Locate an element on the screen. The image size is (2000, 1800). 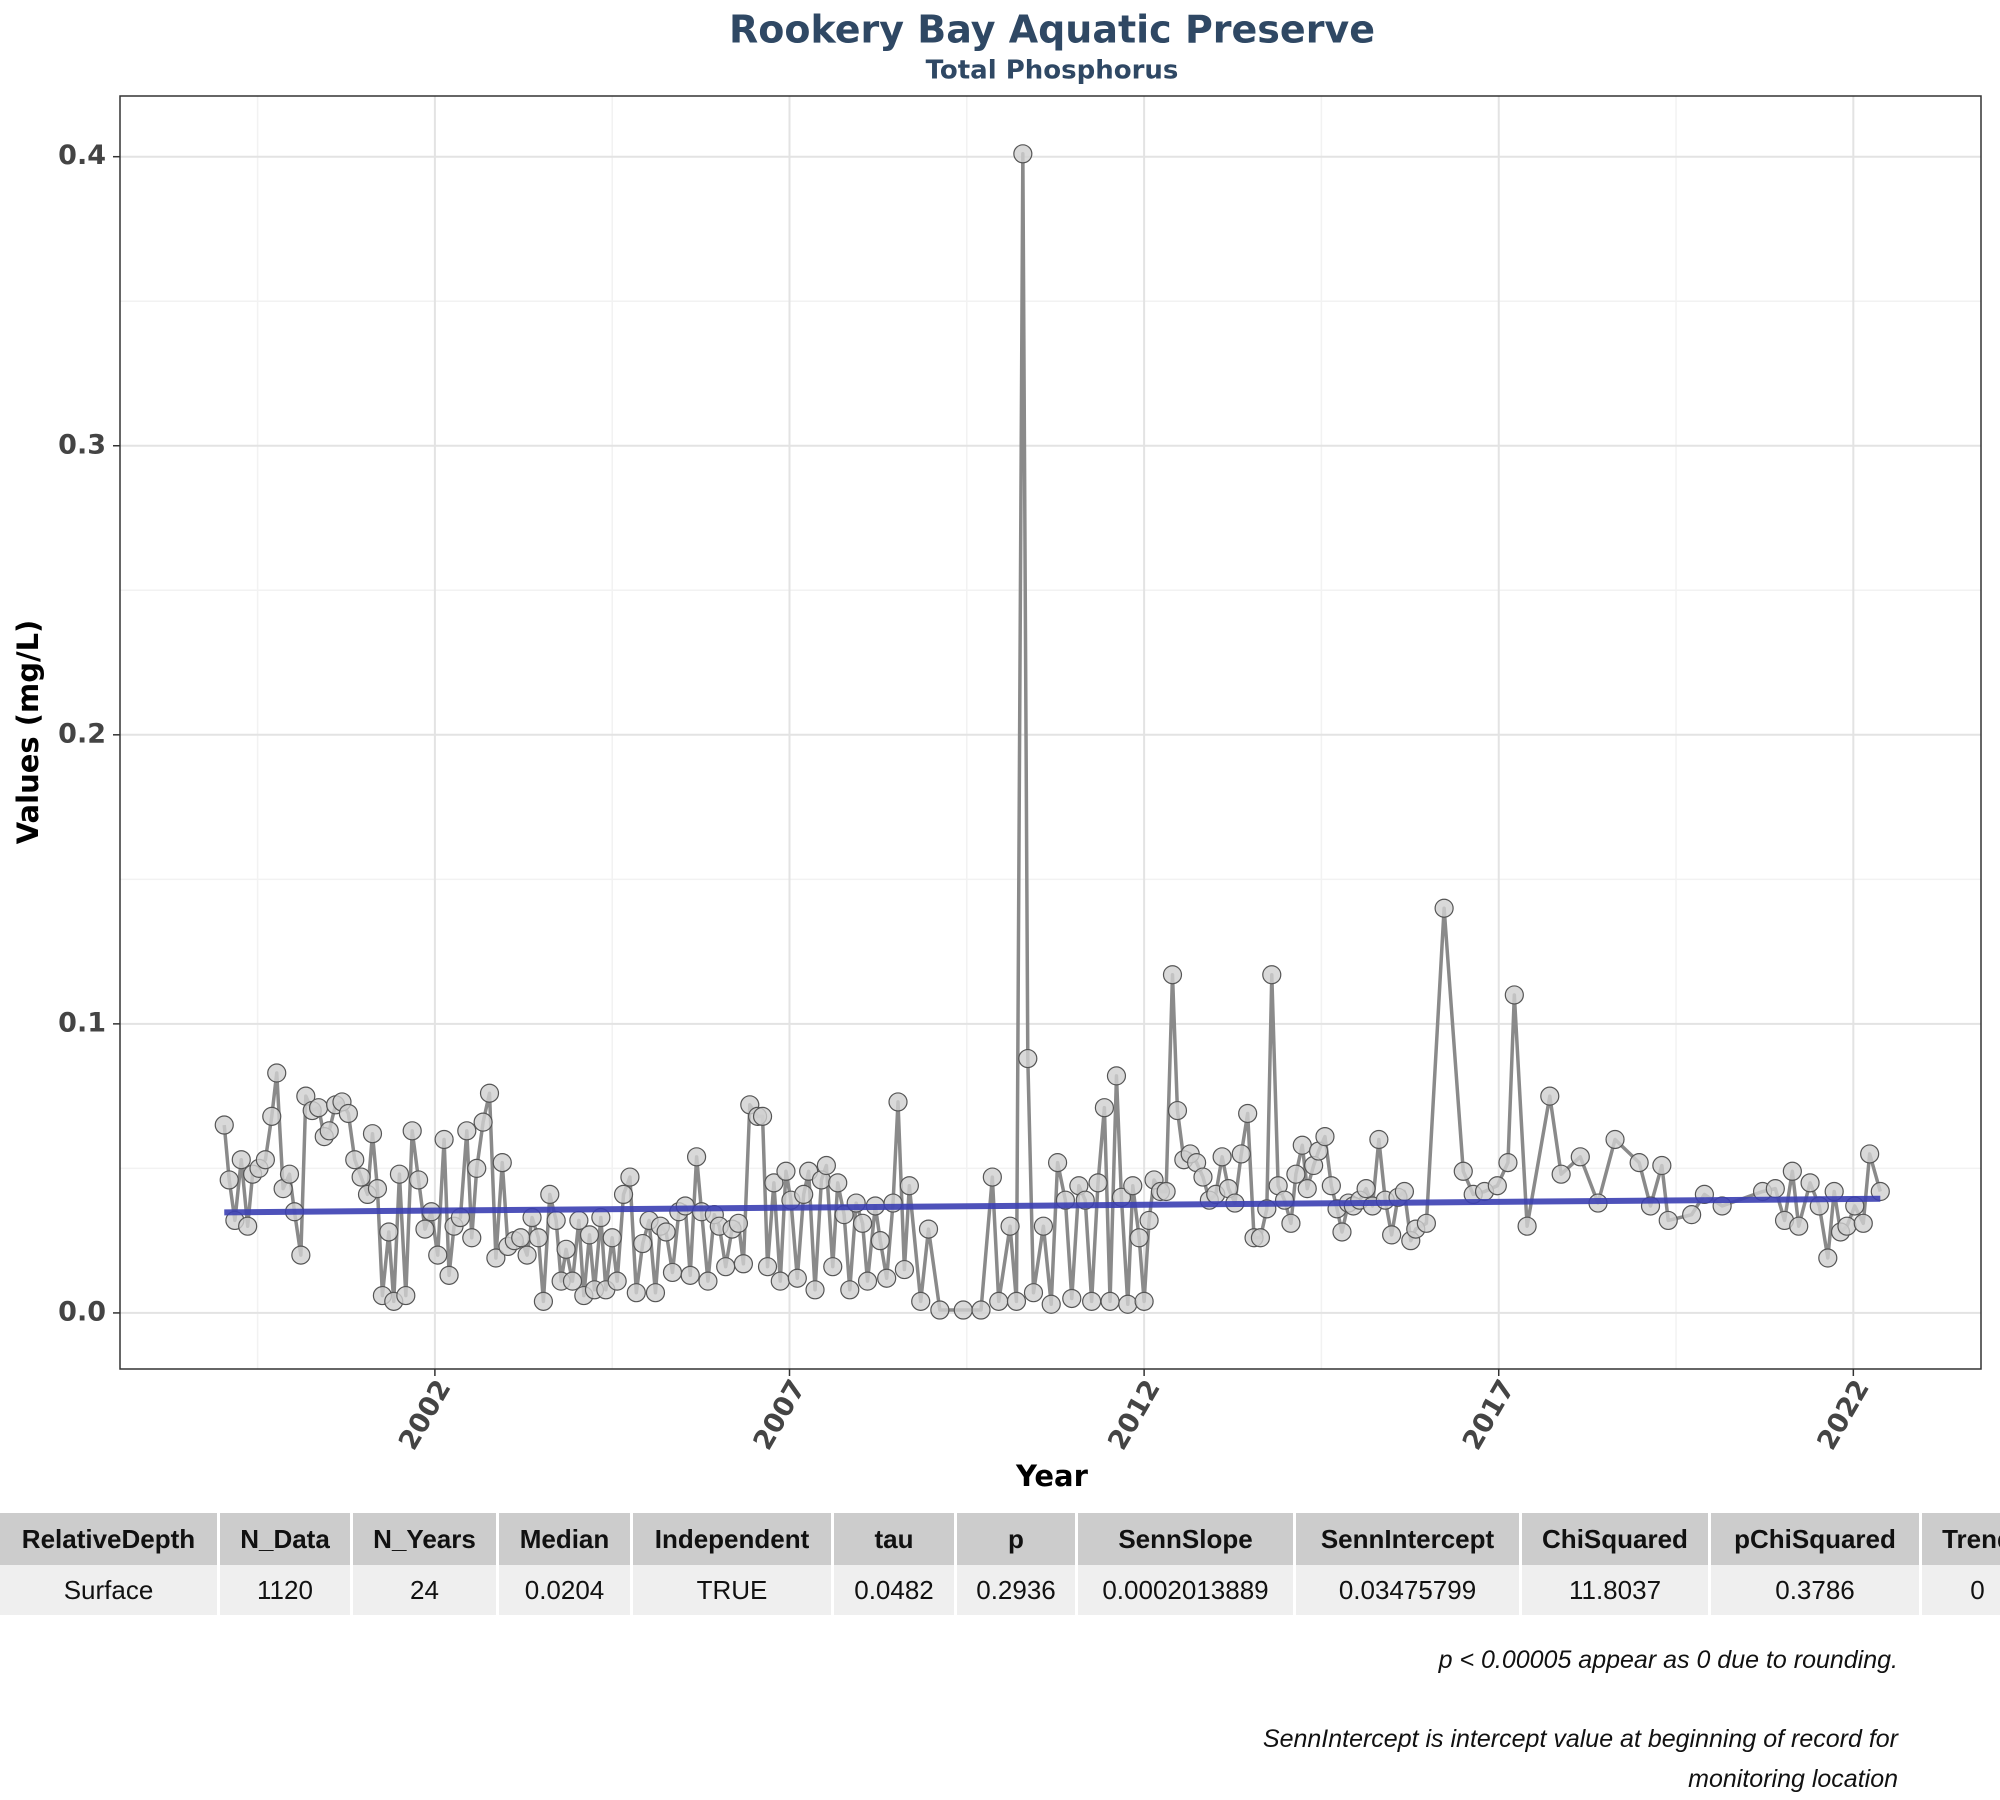
y-tick-label: 0.0 is located at coordinates (82, 1311).